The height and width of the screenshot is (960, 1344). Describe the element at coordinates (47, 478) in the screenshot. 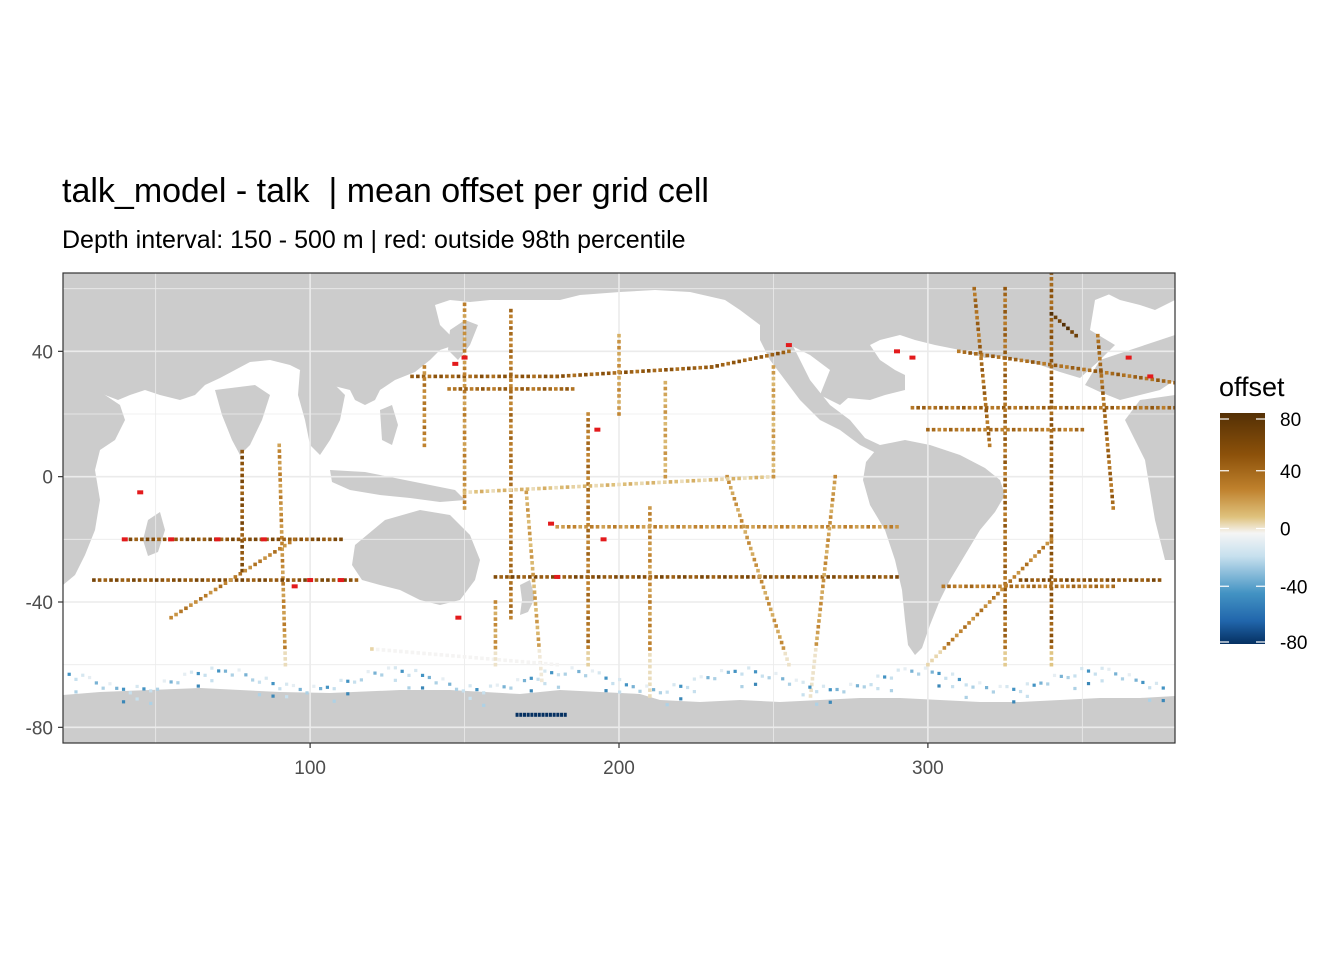

I see `y-tick-label: 0` at that location.